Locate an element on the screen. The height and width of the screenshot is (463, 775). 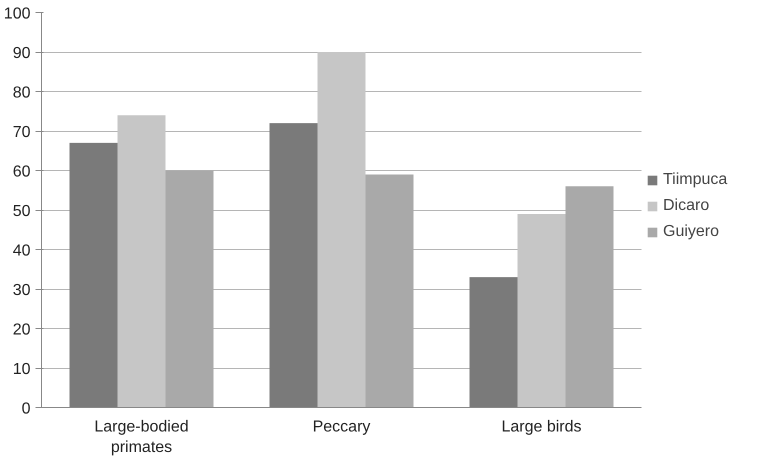
y-tick-label: 90 is located at coordinates (21, 53).